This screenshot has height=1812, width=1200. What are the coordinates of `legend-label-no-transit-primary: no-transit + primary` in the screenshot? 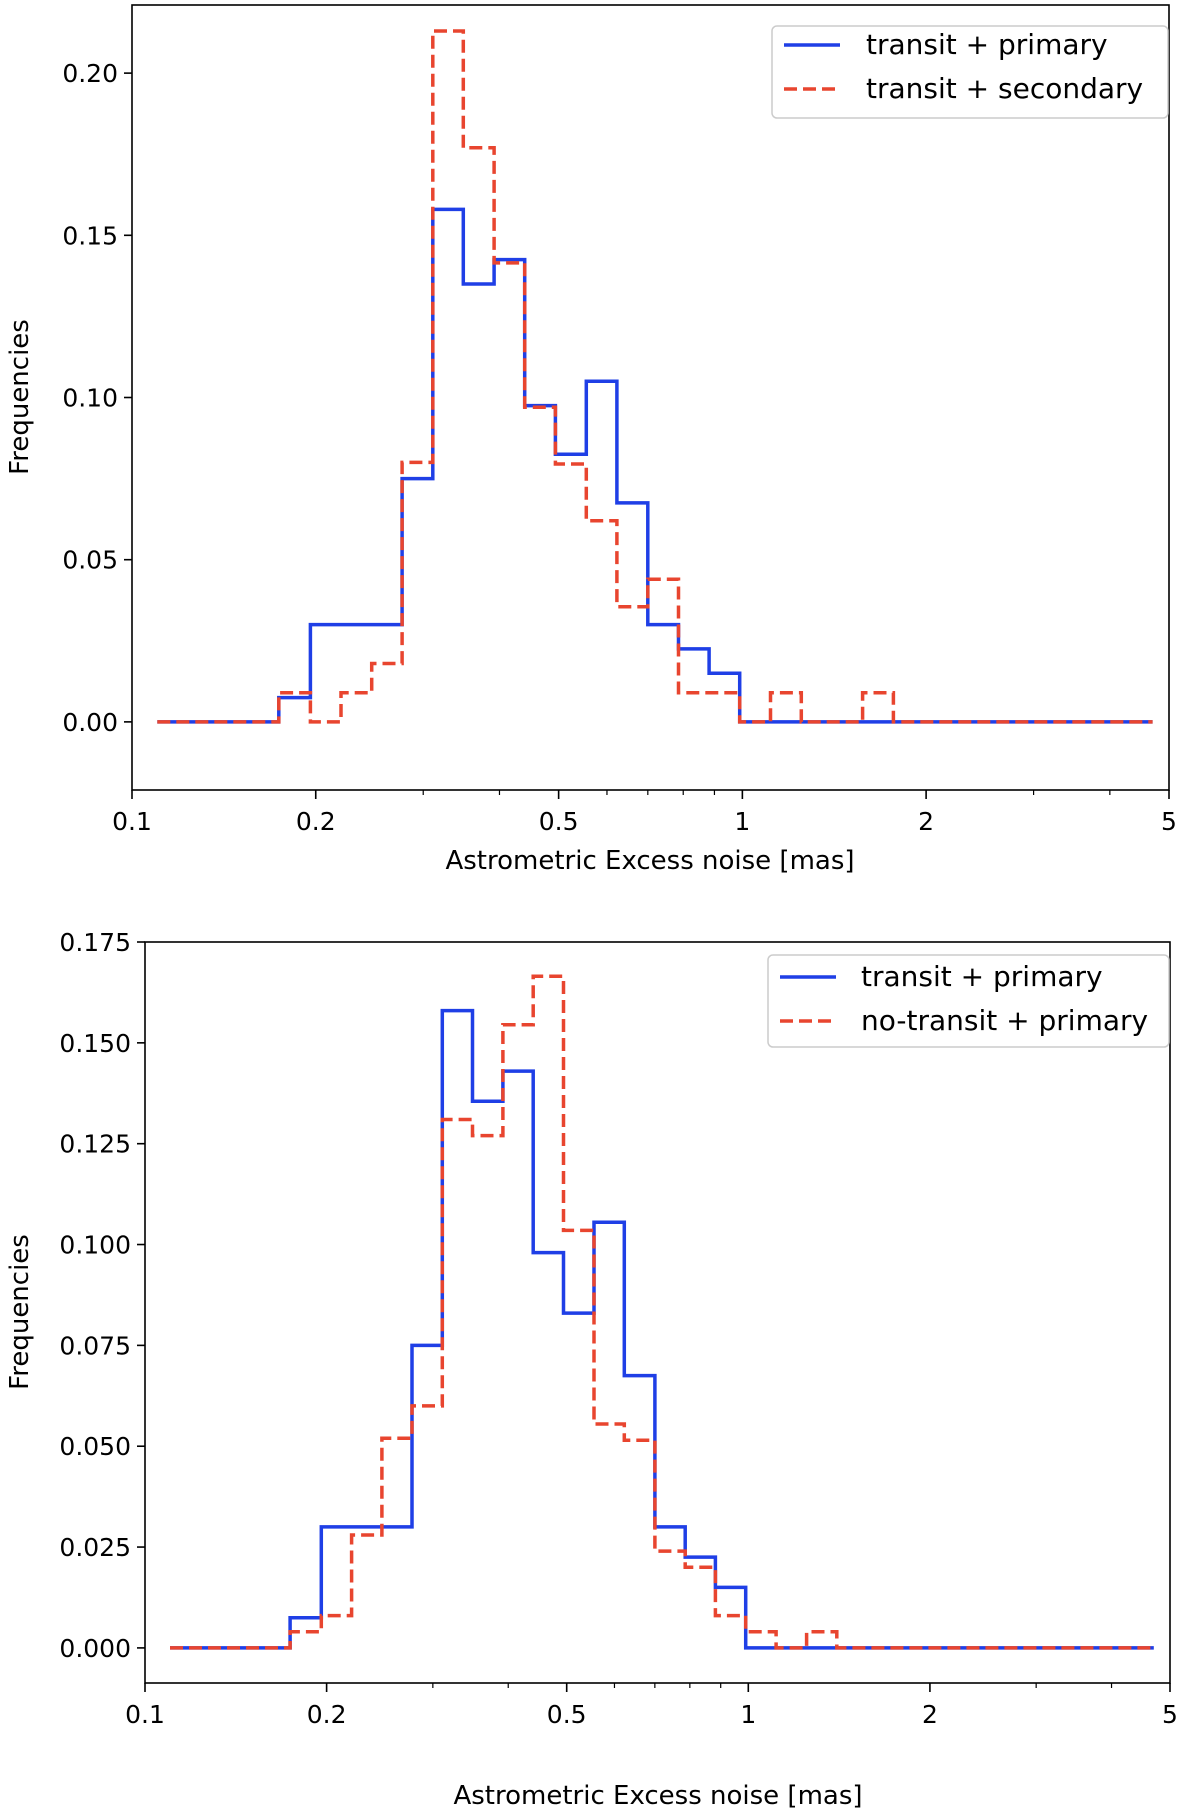 It's located at (1004, 1020).